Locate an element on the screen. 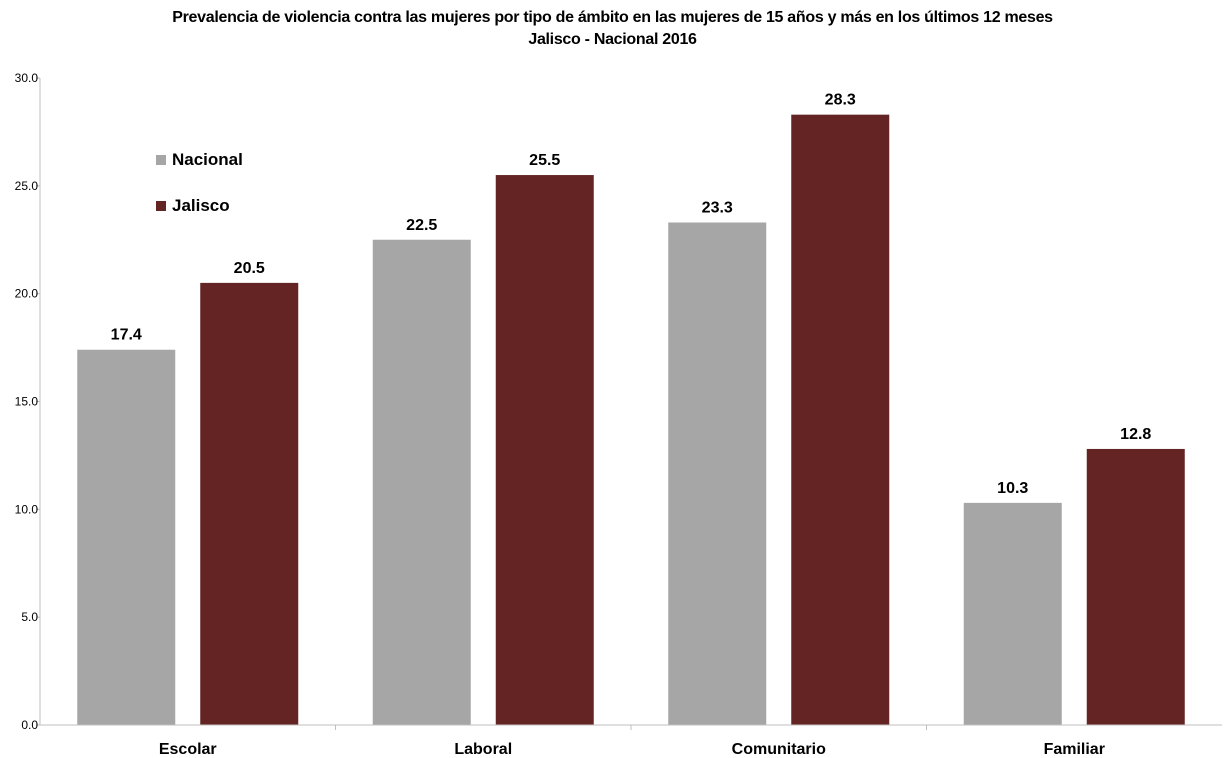 The image size is (1225, 758). data-label-nacional-escolar: 17.4 is located at coordinates (126, 335).